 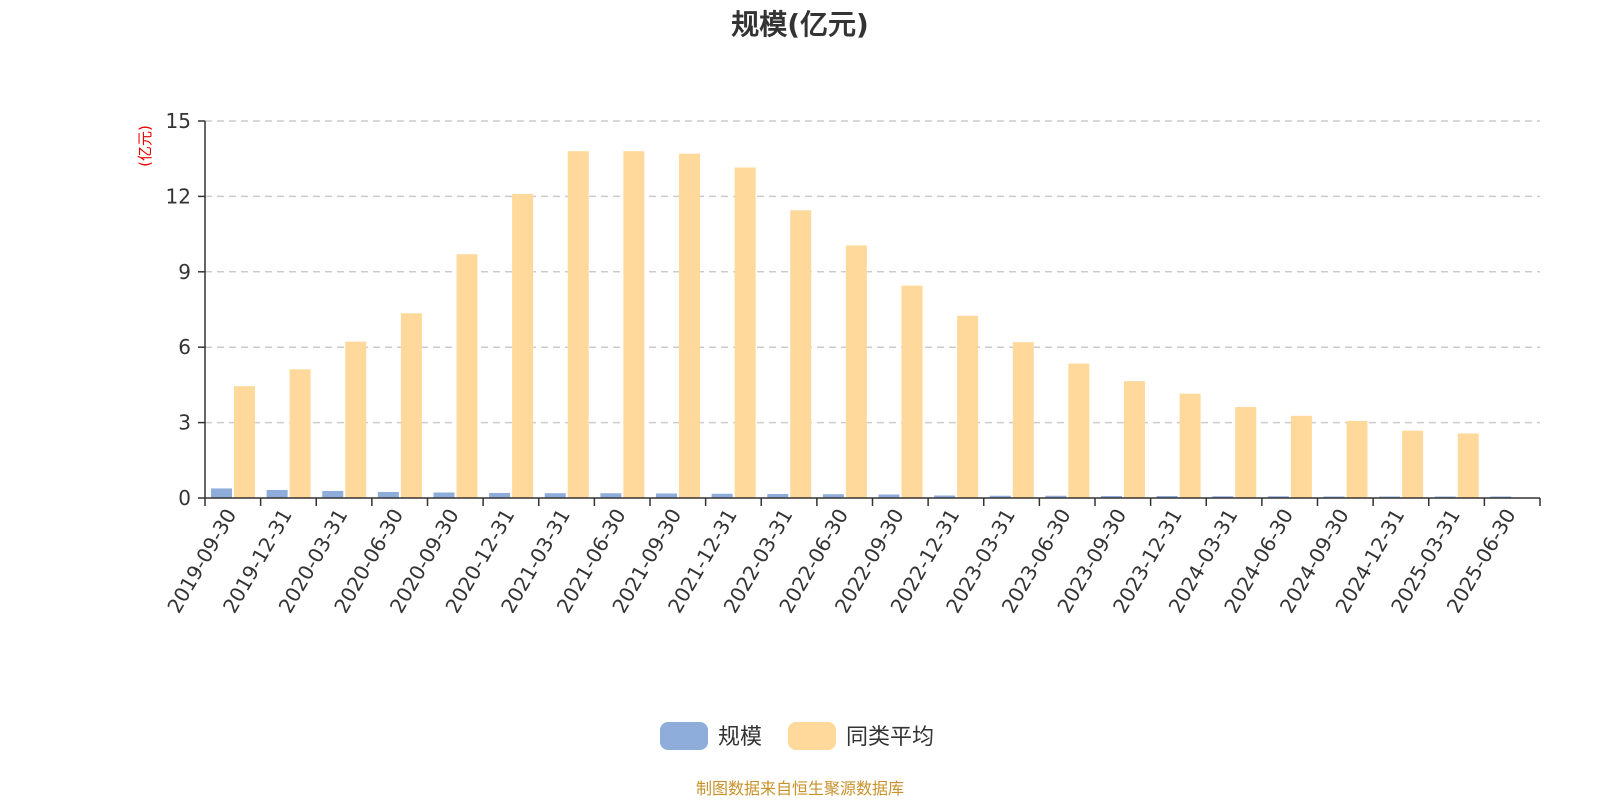 I want to click on y-tick-label: 3, so click(x=184, y=423).